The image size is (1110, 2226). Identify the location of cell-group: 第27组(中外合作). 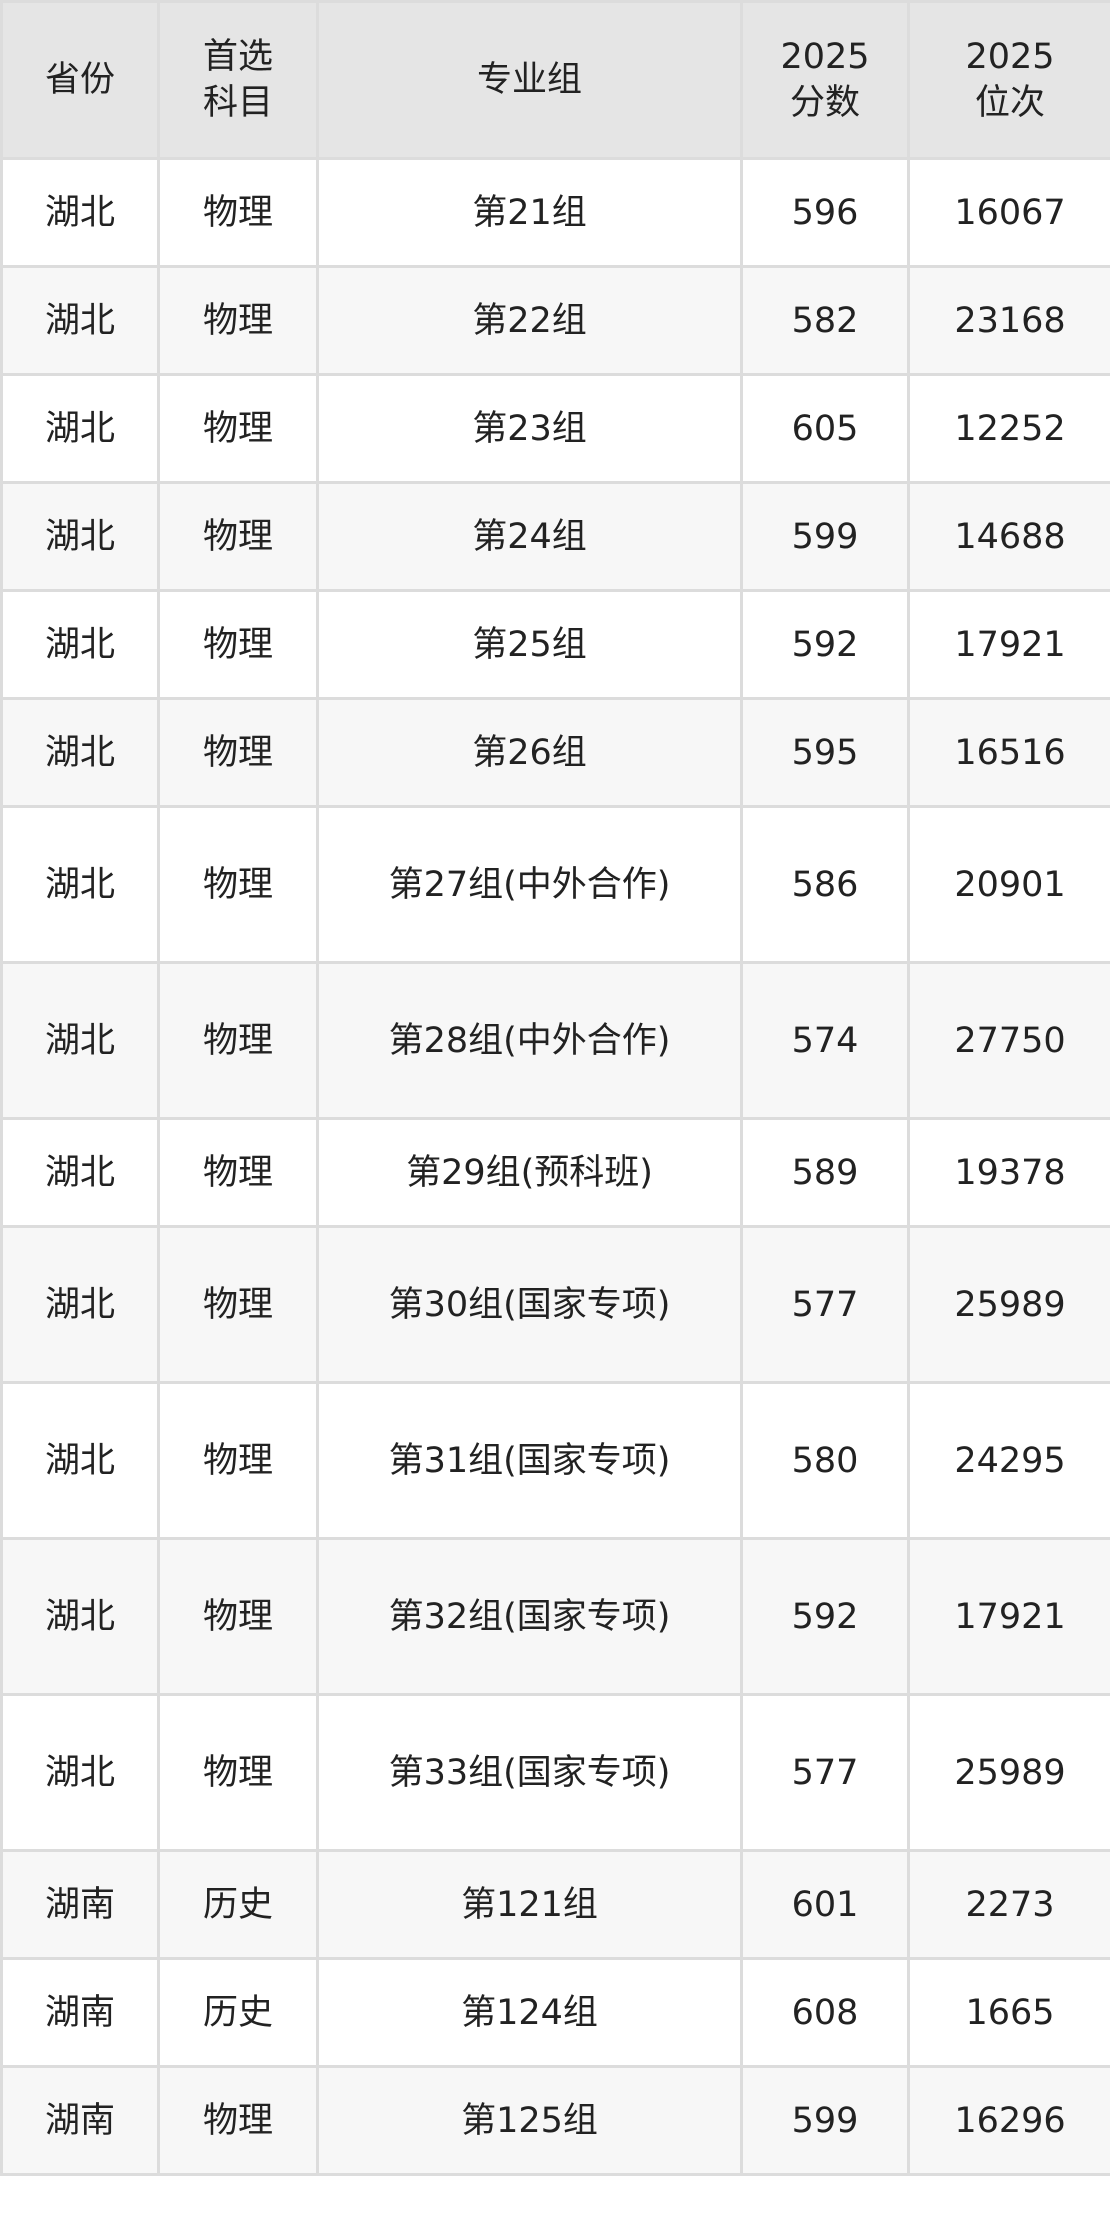
(529, 884).